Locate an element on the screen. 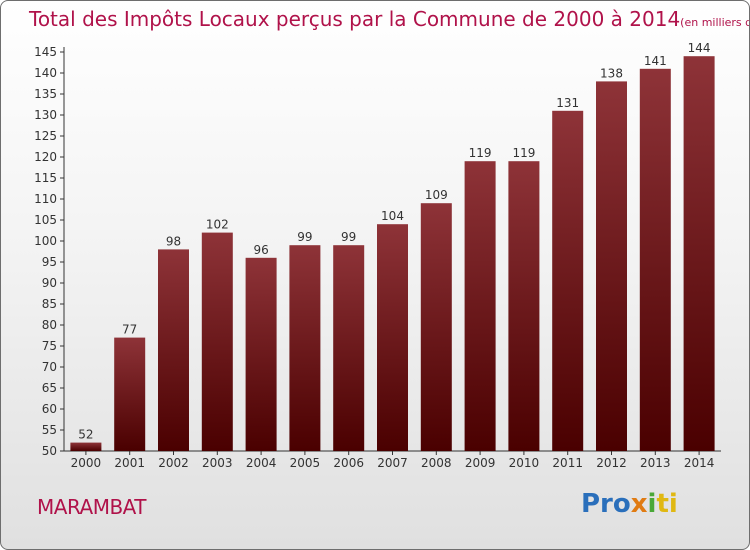  x-tick-label: 2002 is located at coordinates (173, 463).